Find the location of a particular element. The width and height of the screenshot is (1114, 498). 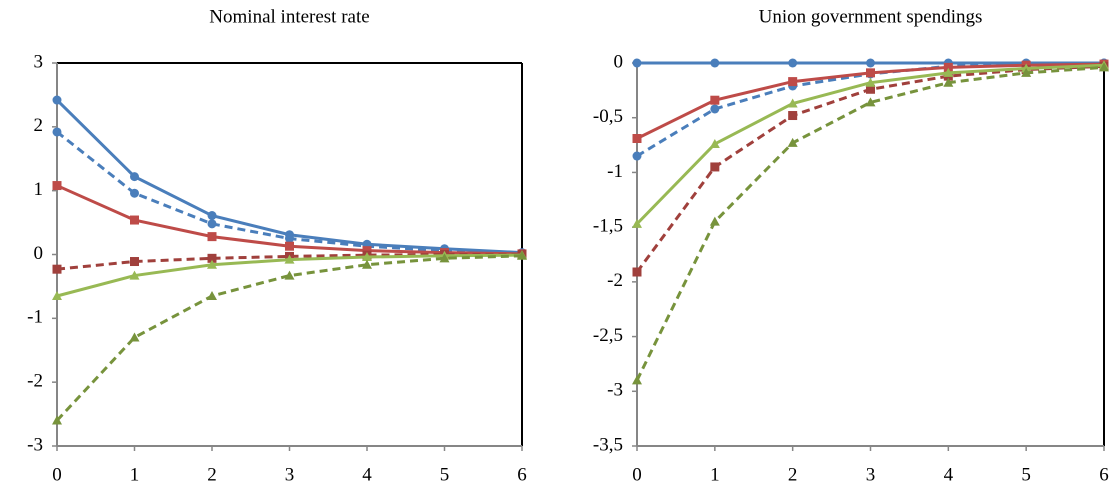

y-tick-label: 2 is located at coordinates (39, 125).